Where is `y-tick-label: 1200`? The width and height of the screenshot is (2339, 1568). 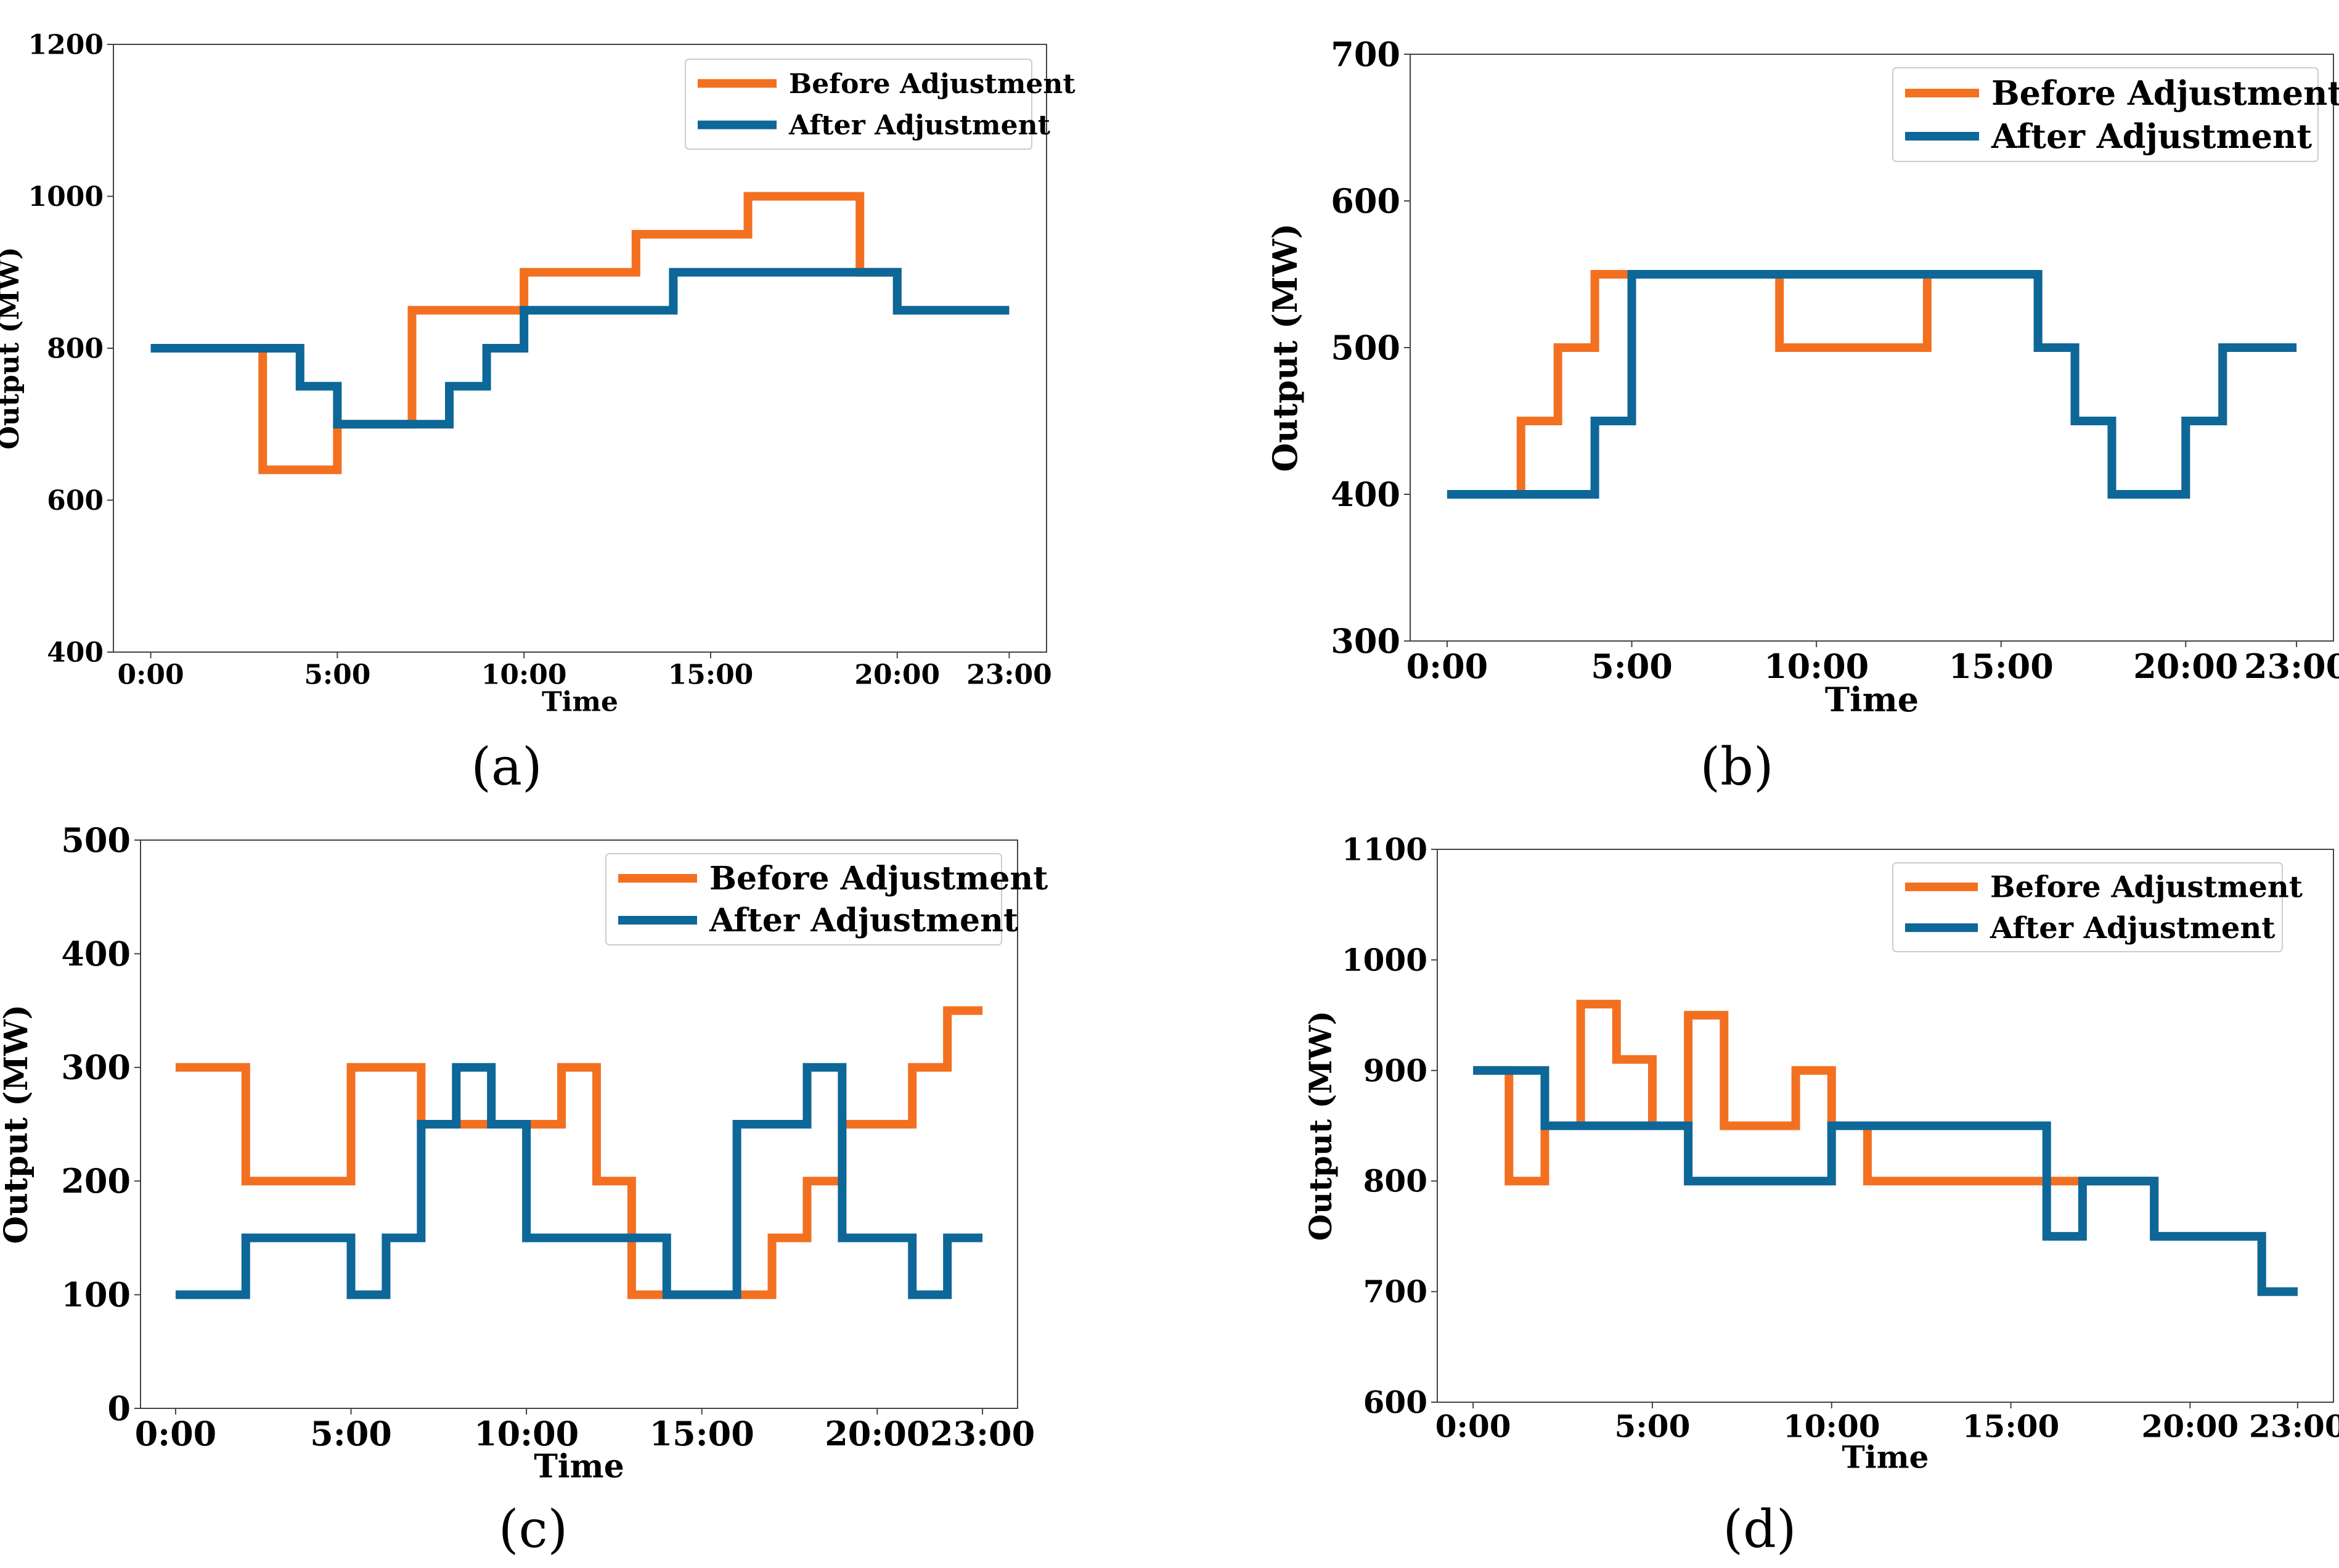
y-tick-label: 1200 is located at coordinates (66, 44).